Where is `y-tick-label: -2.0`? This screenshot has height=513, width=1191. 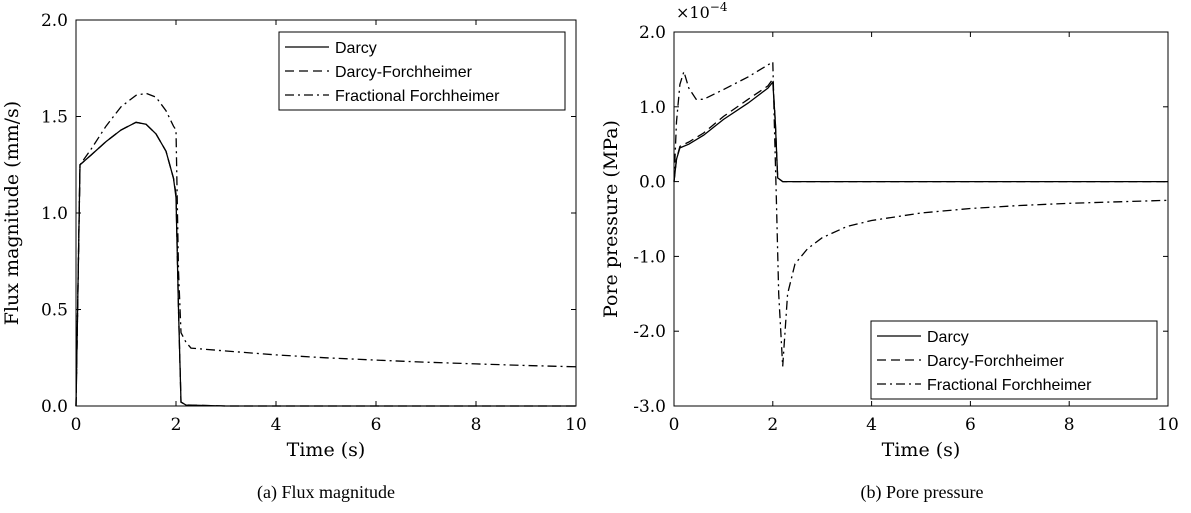 y-tick-label: -2.0 is located at coordinates (649, 332).